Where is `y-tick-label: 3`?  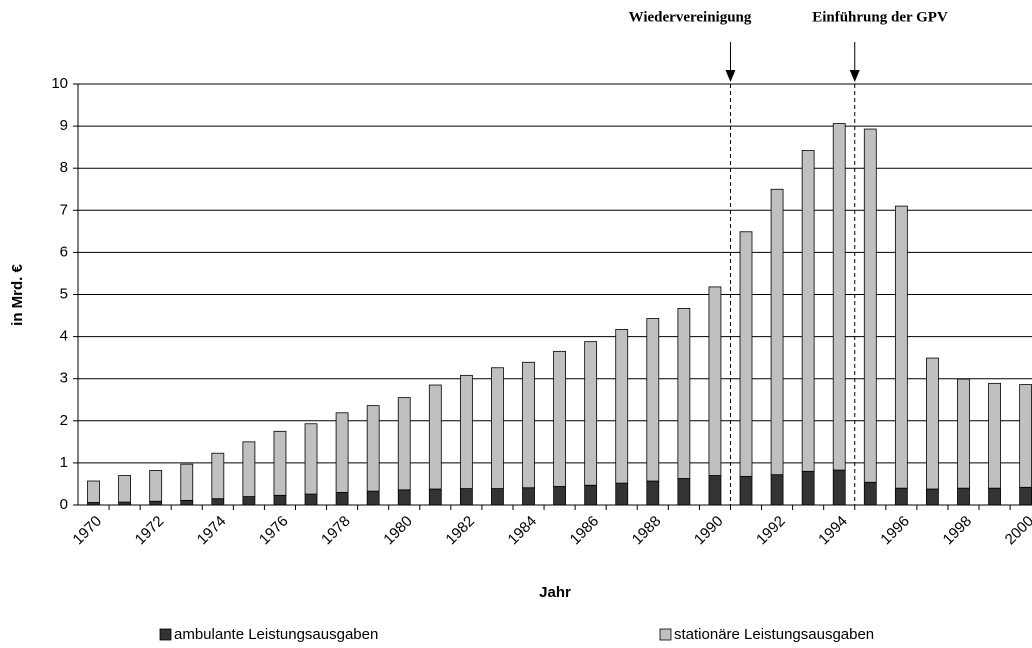 y-tick-label: 3 is located at coordinates (64, 378).